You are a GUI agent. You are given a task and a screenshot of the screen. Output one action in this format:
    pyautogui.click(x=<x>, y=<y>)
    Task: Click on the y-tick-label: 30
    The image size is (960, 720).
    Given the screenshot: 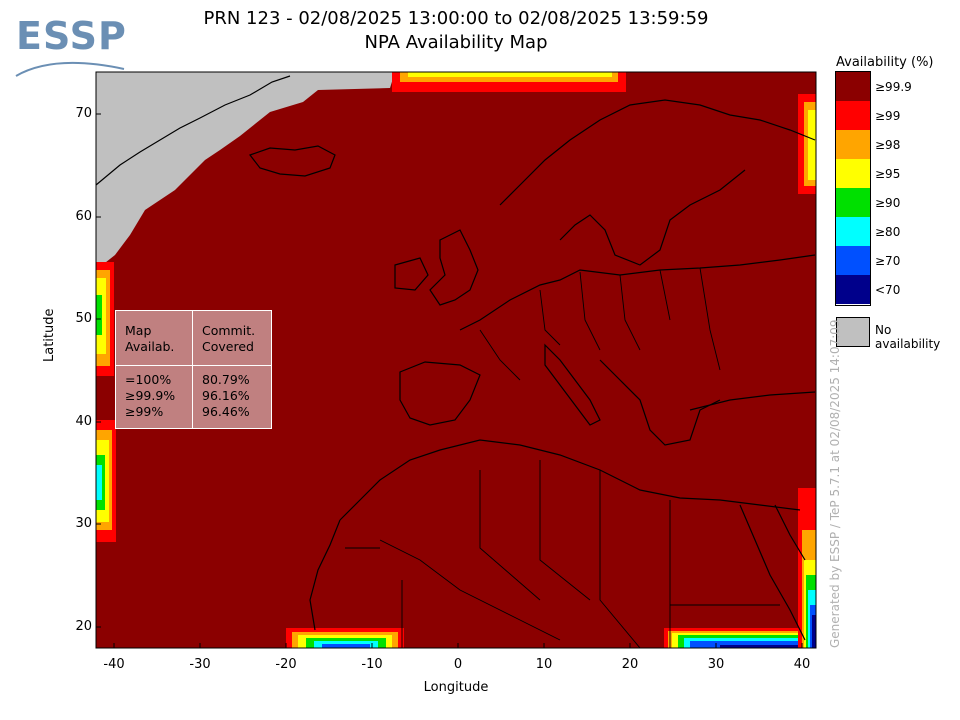 What is the action you would take?
    pyautogui.click(x=83, y=523)
    